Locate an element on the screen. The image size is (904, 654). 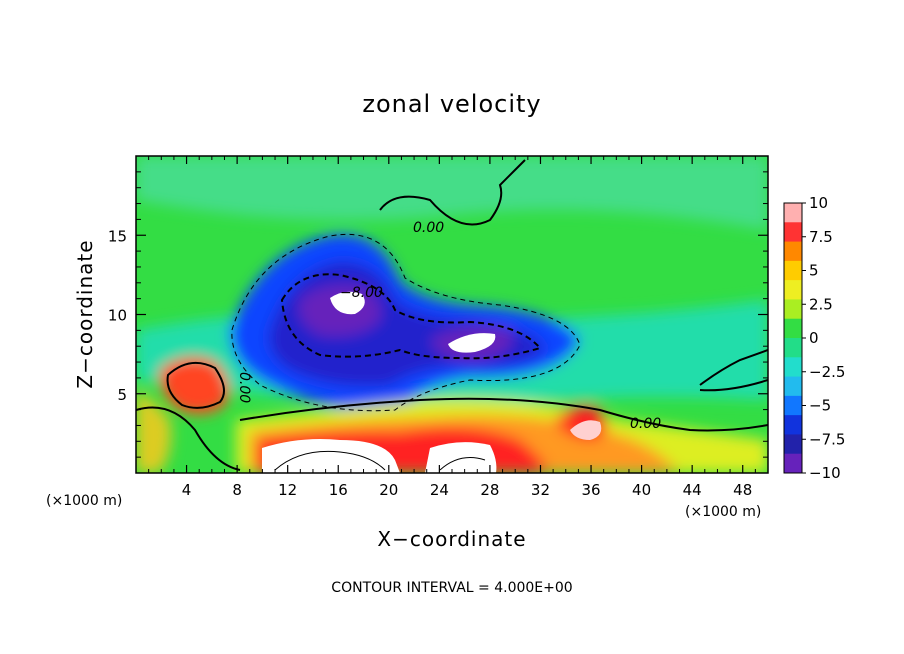
contour-minus4 is located at coordinates (406, 322).